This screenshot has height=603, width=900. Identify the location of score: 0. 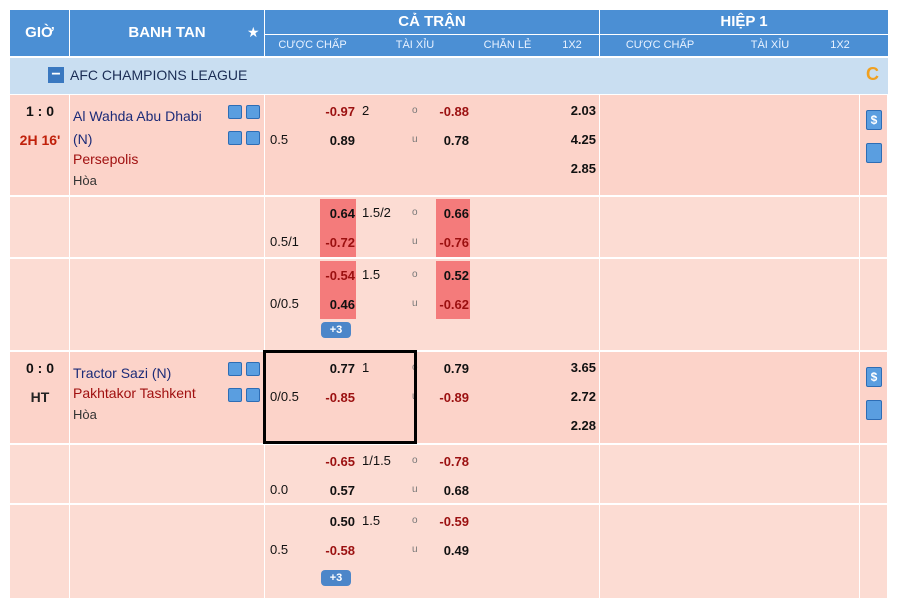
(39, 368).